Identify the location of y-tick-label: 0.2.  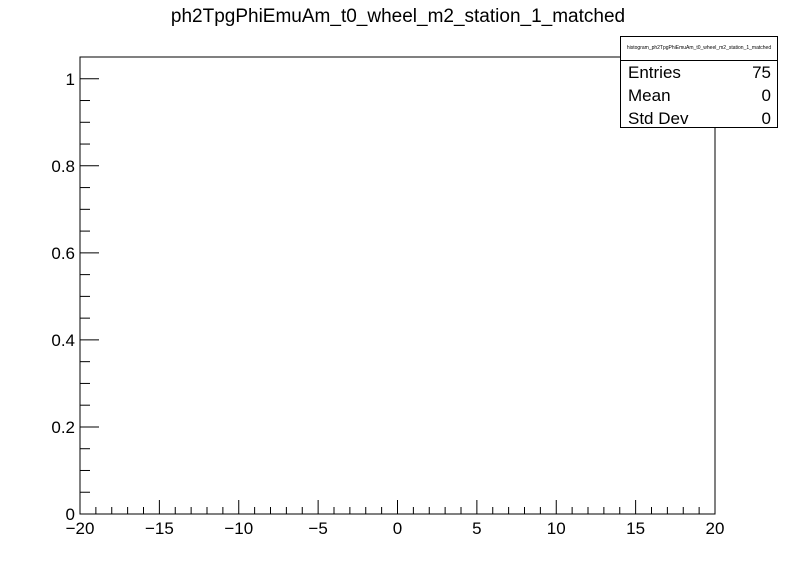
(63, 427).